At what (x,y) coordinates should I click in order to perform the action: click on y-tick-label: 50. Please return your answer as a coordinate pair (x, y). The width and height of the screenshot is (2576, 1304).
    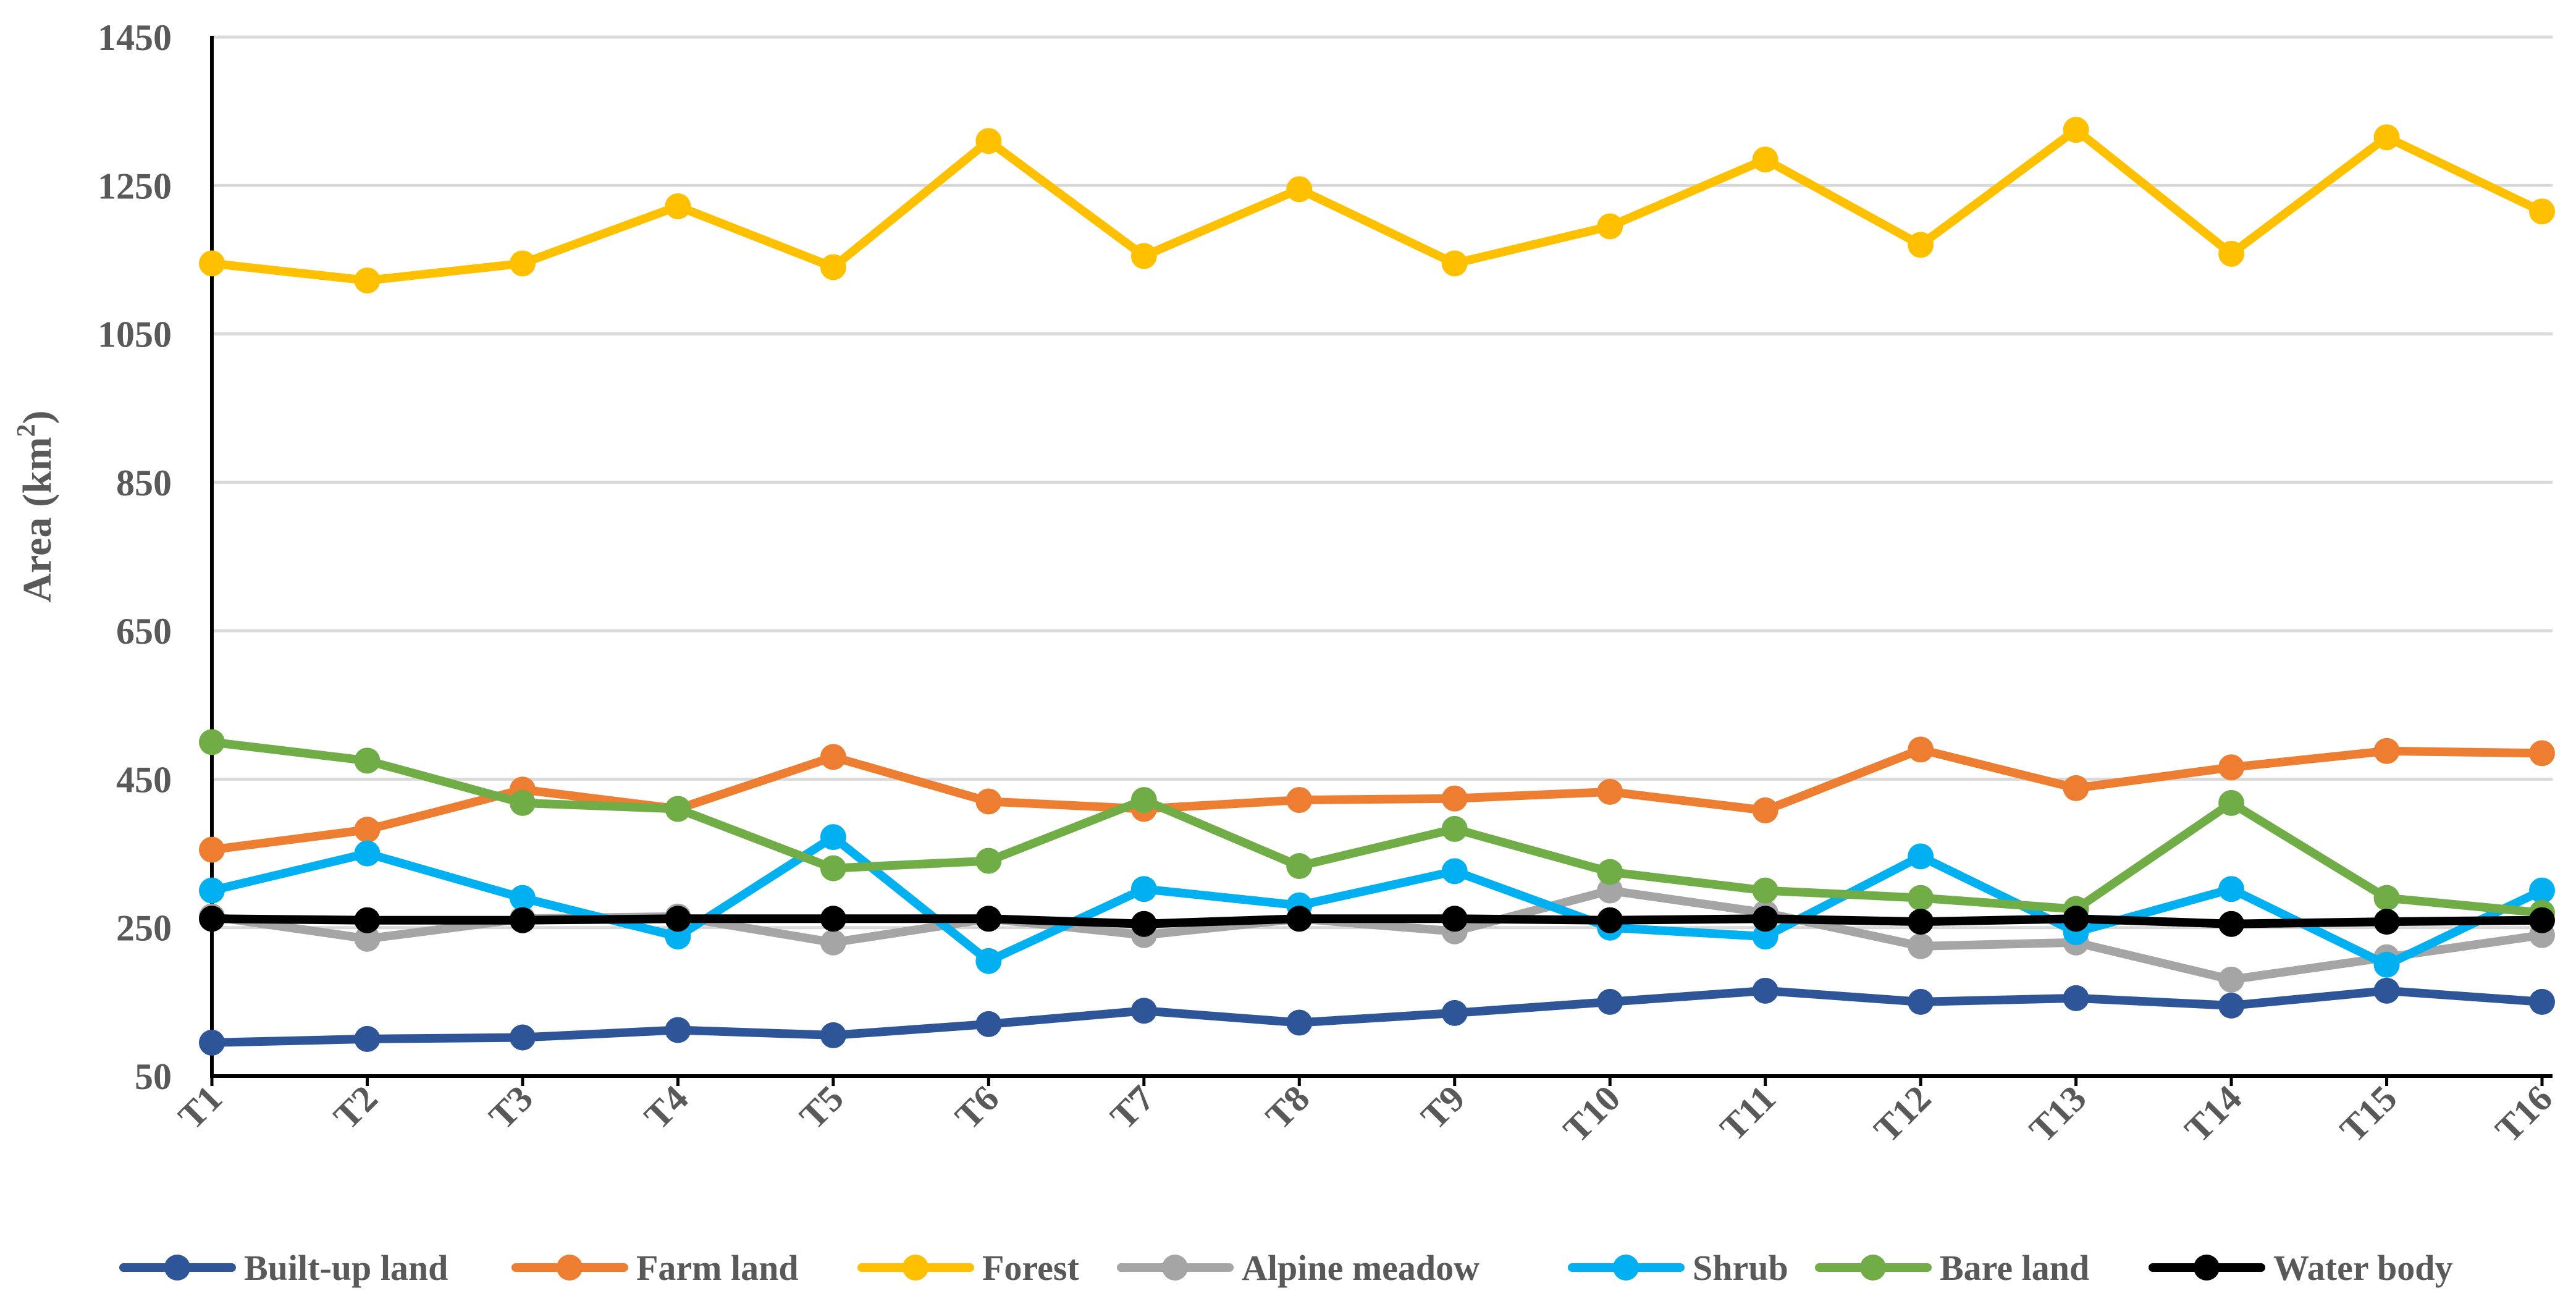
    Looking at the image, I should click on (153, 1076).